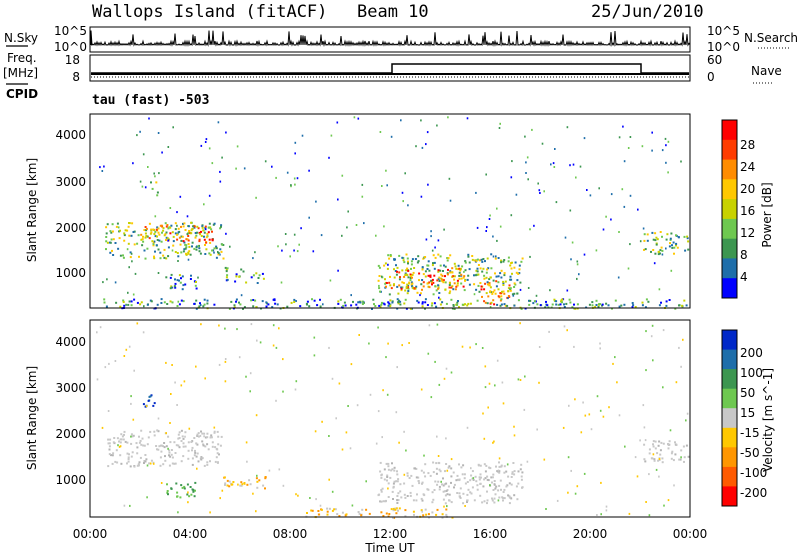  What do you see at coordinates (390, 68) in the screenshot?
I see `nave-trace` at bounding box center [390, 68].